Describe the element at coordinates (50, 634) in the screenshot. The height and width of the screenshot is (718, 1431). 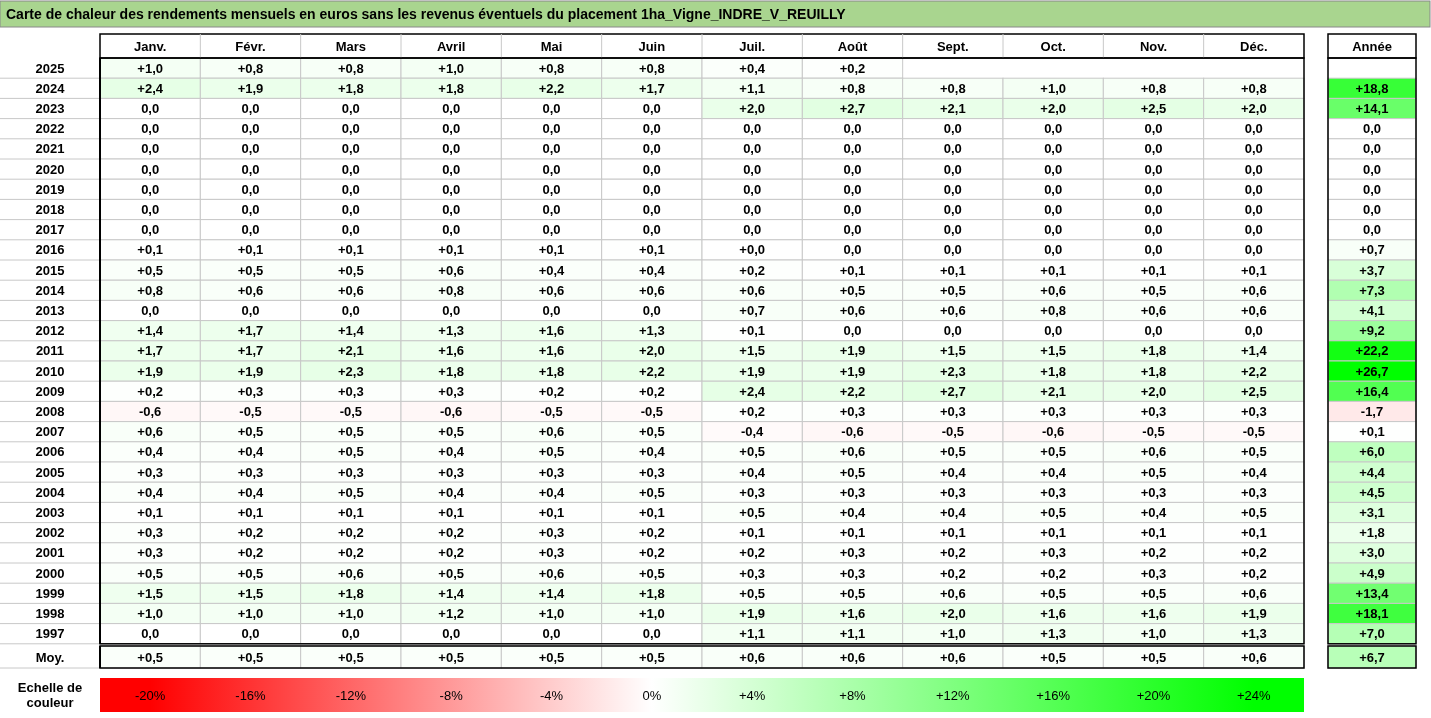
I see `y-tick-label: 1997` at that location.